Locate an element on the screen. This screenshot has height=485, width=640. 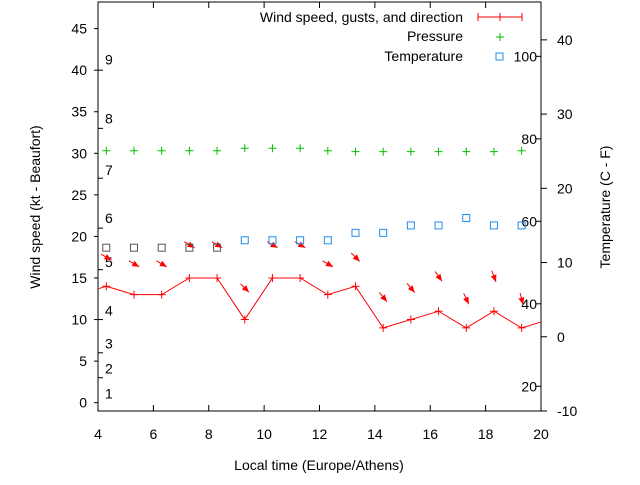
beaufort-label: 7 is located at coordinates (109, 170).